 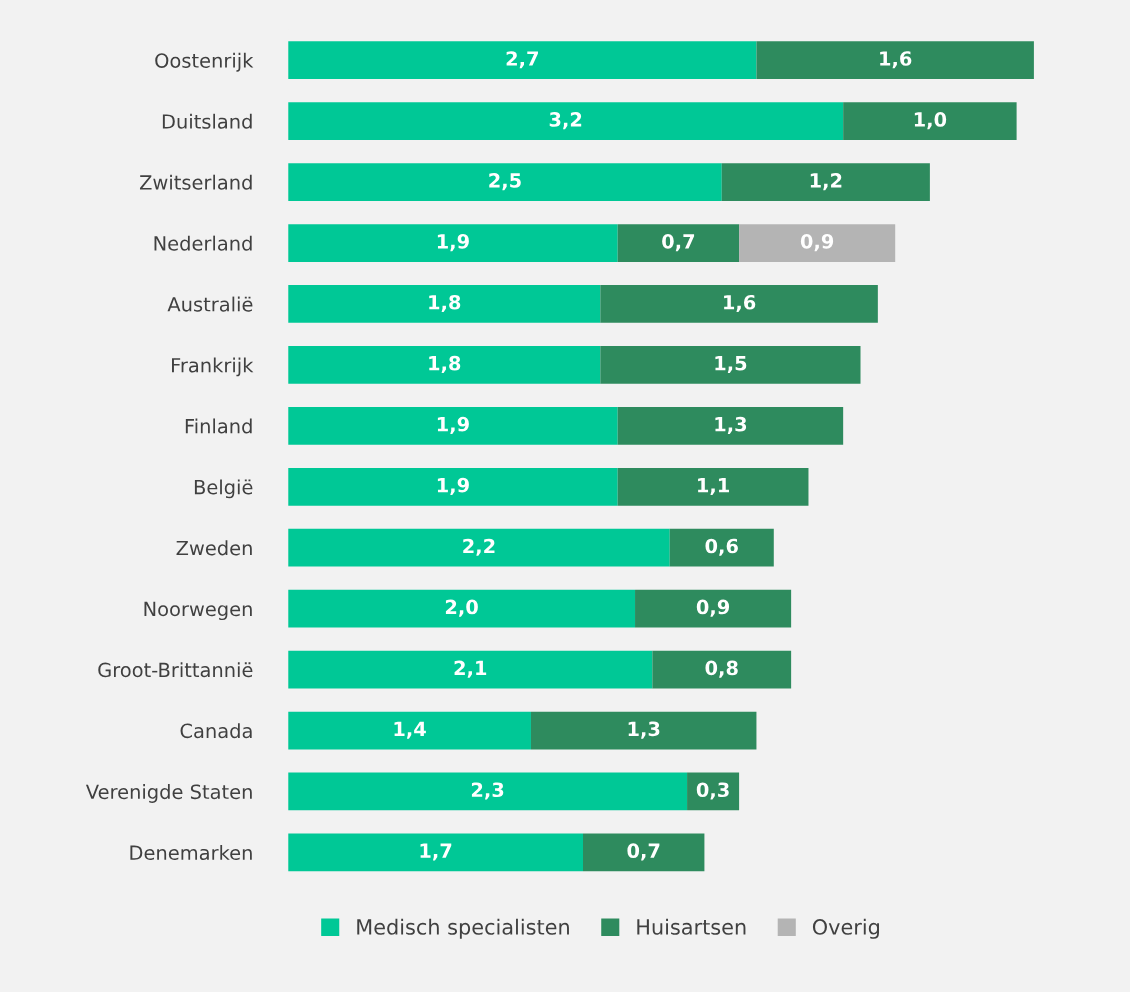 I want to click on data-label: 1,7, so click(x=436, y=852).